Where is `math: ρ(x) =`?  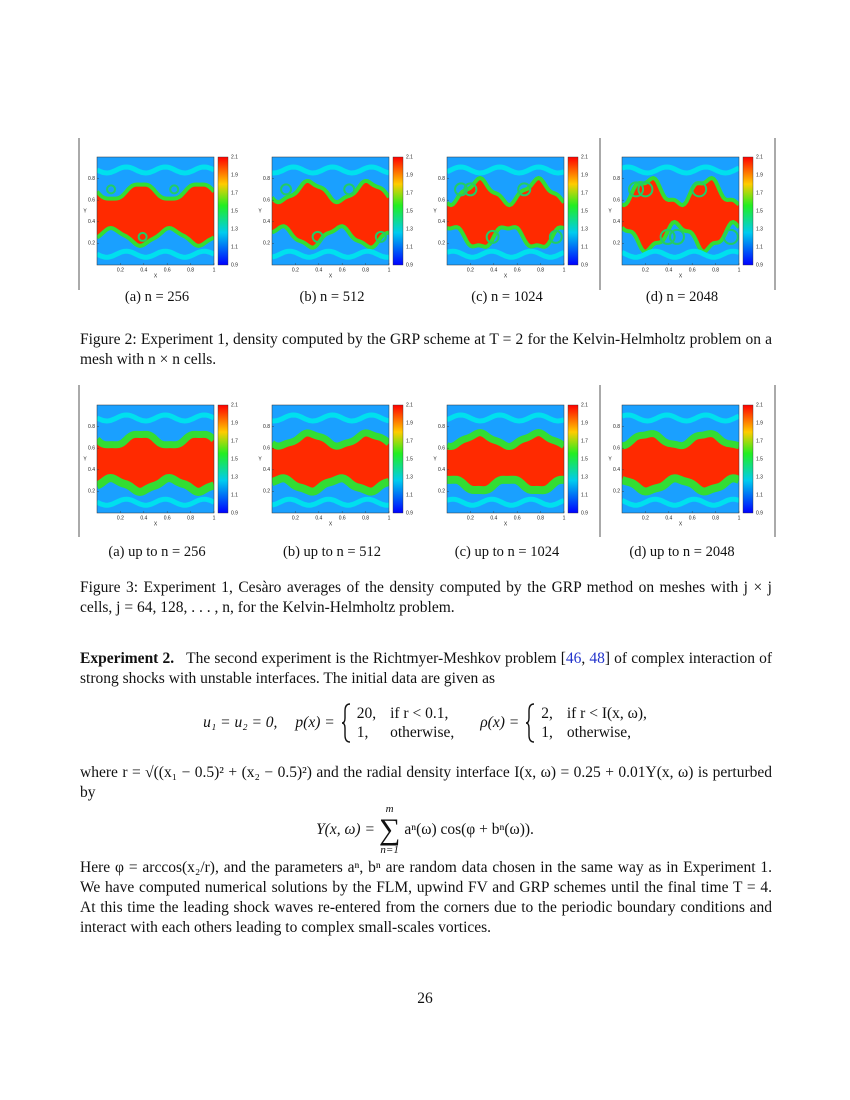
math: ρ(x) = is located at coordinates (500, 722).